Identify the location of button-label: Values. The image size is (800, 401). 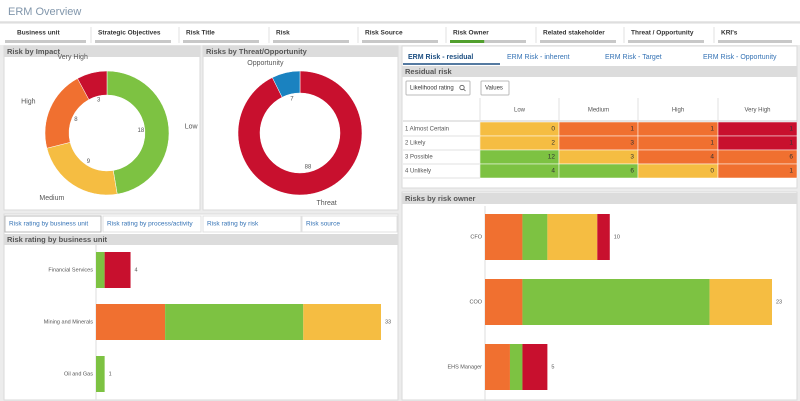
(494, 89).